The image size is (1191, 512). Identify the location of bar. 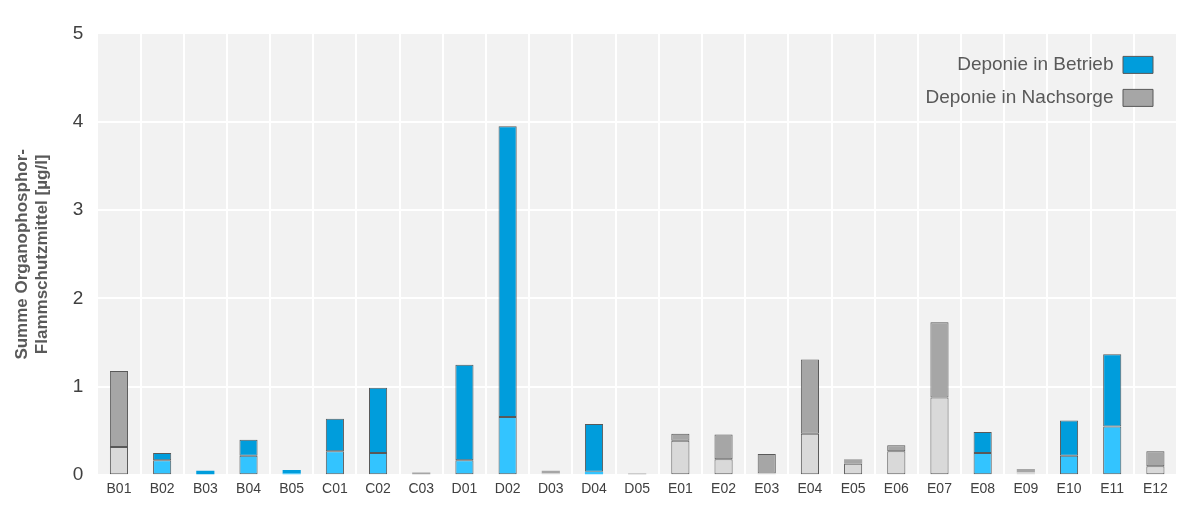
(853, 461).